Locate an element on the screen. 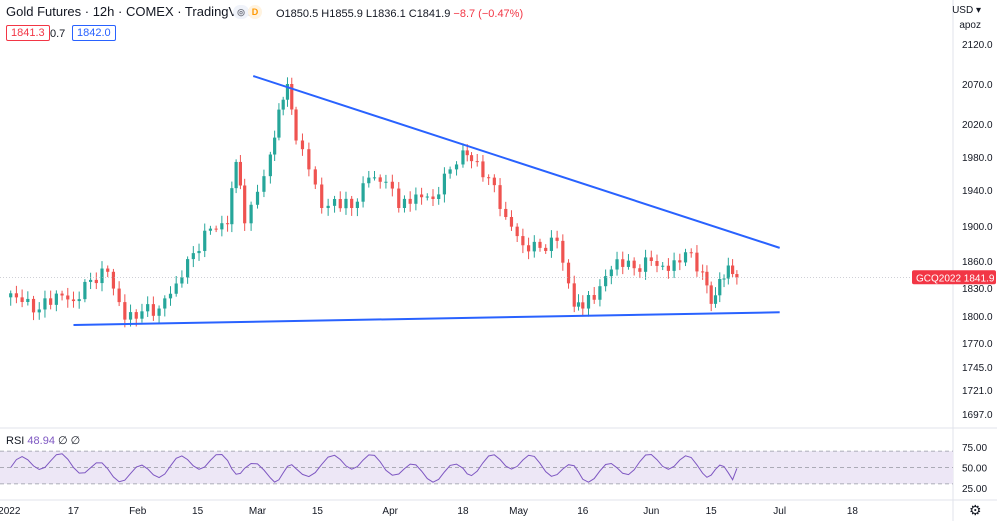 This screenshot has width=997, height=526. eye-icon: ◎ is located at coordinates (241, 12).